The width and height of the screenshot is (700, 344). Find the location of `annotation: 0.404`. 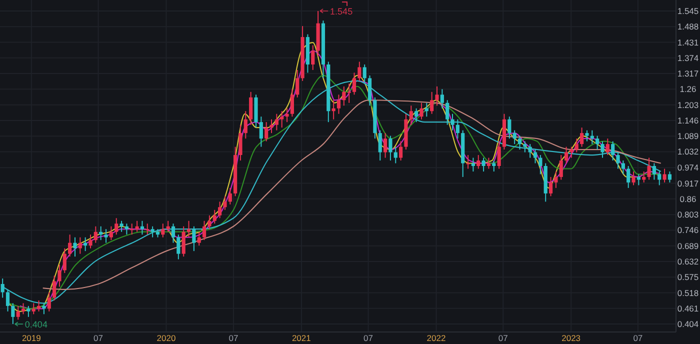

annotation: 0.404 is located at coordinates (36, 325).